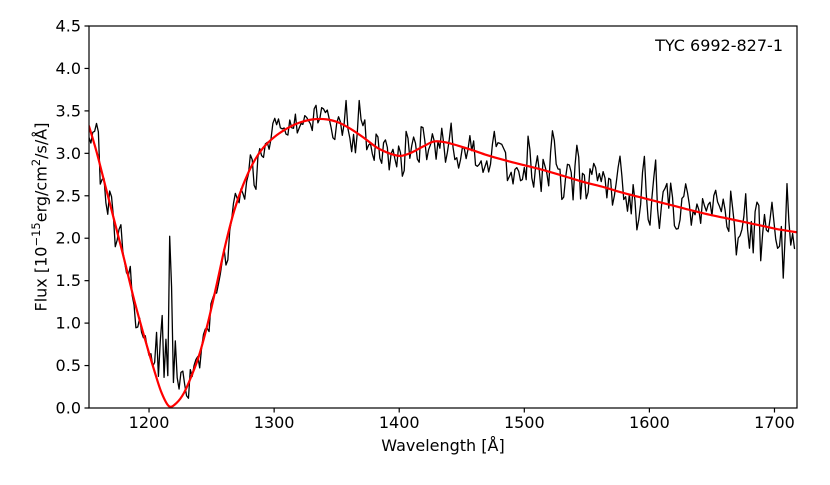 The width and height of the screenshot is (830, 485). Describe the element at coordinates (524, 422) in the screenshot. I see `x-tick-label: 1500` at that location.